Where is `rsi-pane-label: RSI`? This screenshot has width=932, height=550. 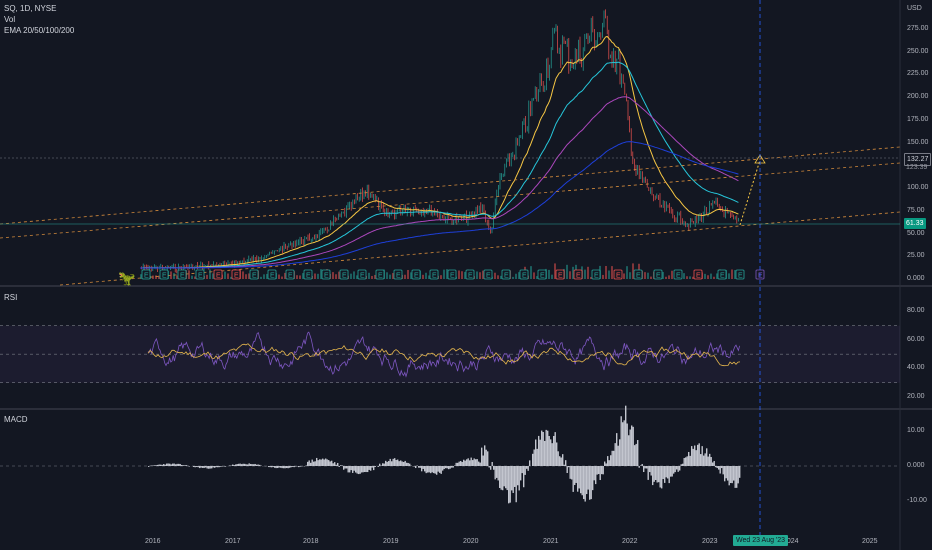 rsi-pane-label: RSI is located at coordinates (11, 297).